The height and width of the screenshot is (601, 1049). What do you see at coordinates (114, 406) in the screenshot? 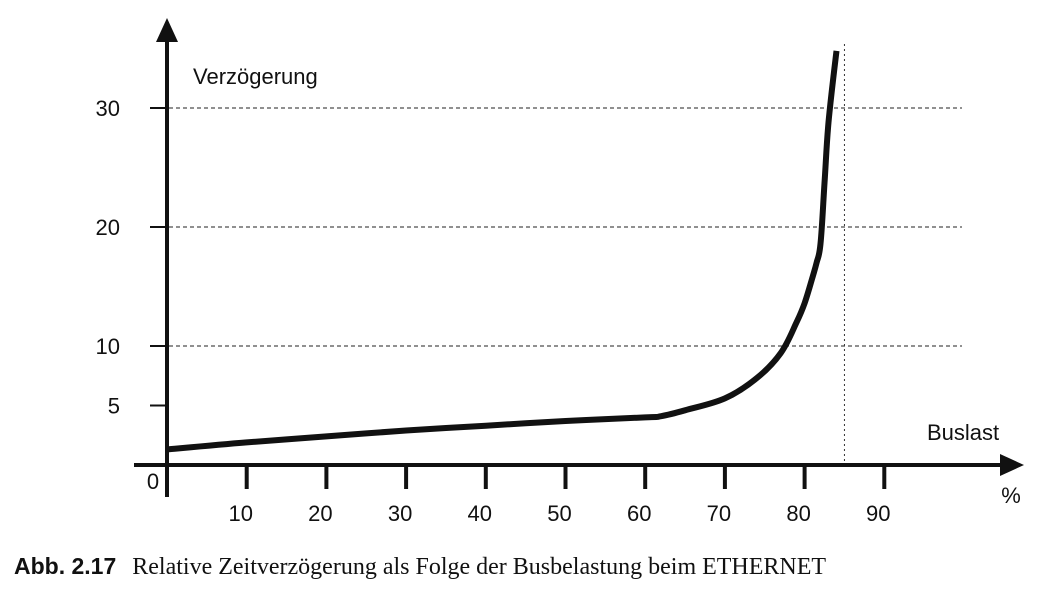
I see `y-tick-label-5: 5` at bounding box center [114, 406].